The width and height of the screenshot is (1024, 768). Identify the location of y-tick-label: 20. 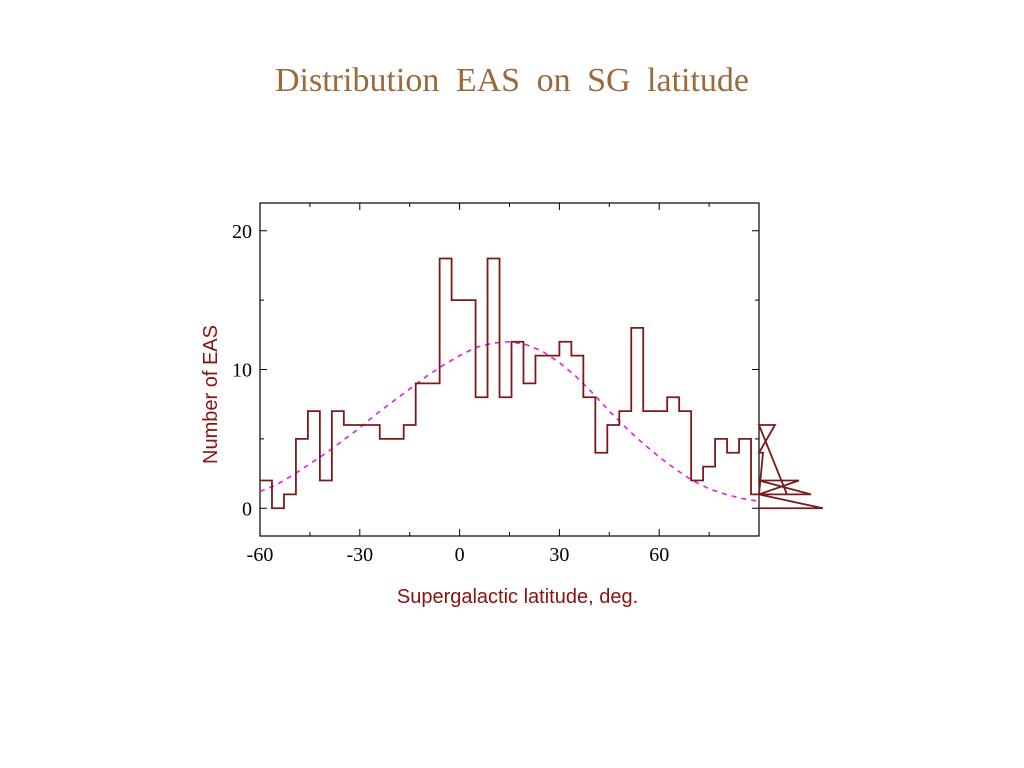
(242, 232).